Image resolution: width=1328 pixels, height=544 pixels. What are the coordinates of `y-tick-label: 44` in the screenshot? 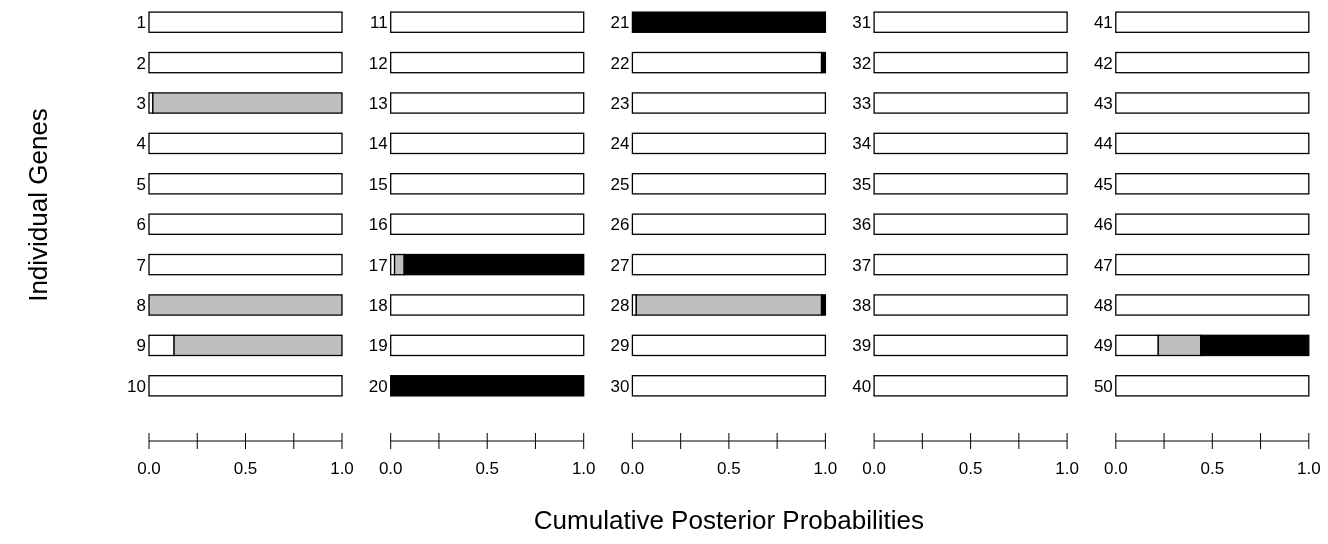 It's located at (1103, 144).